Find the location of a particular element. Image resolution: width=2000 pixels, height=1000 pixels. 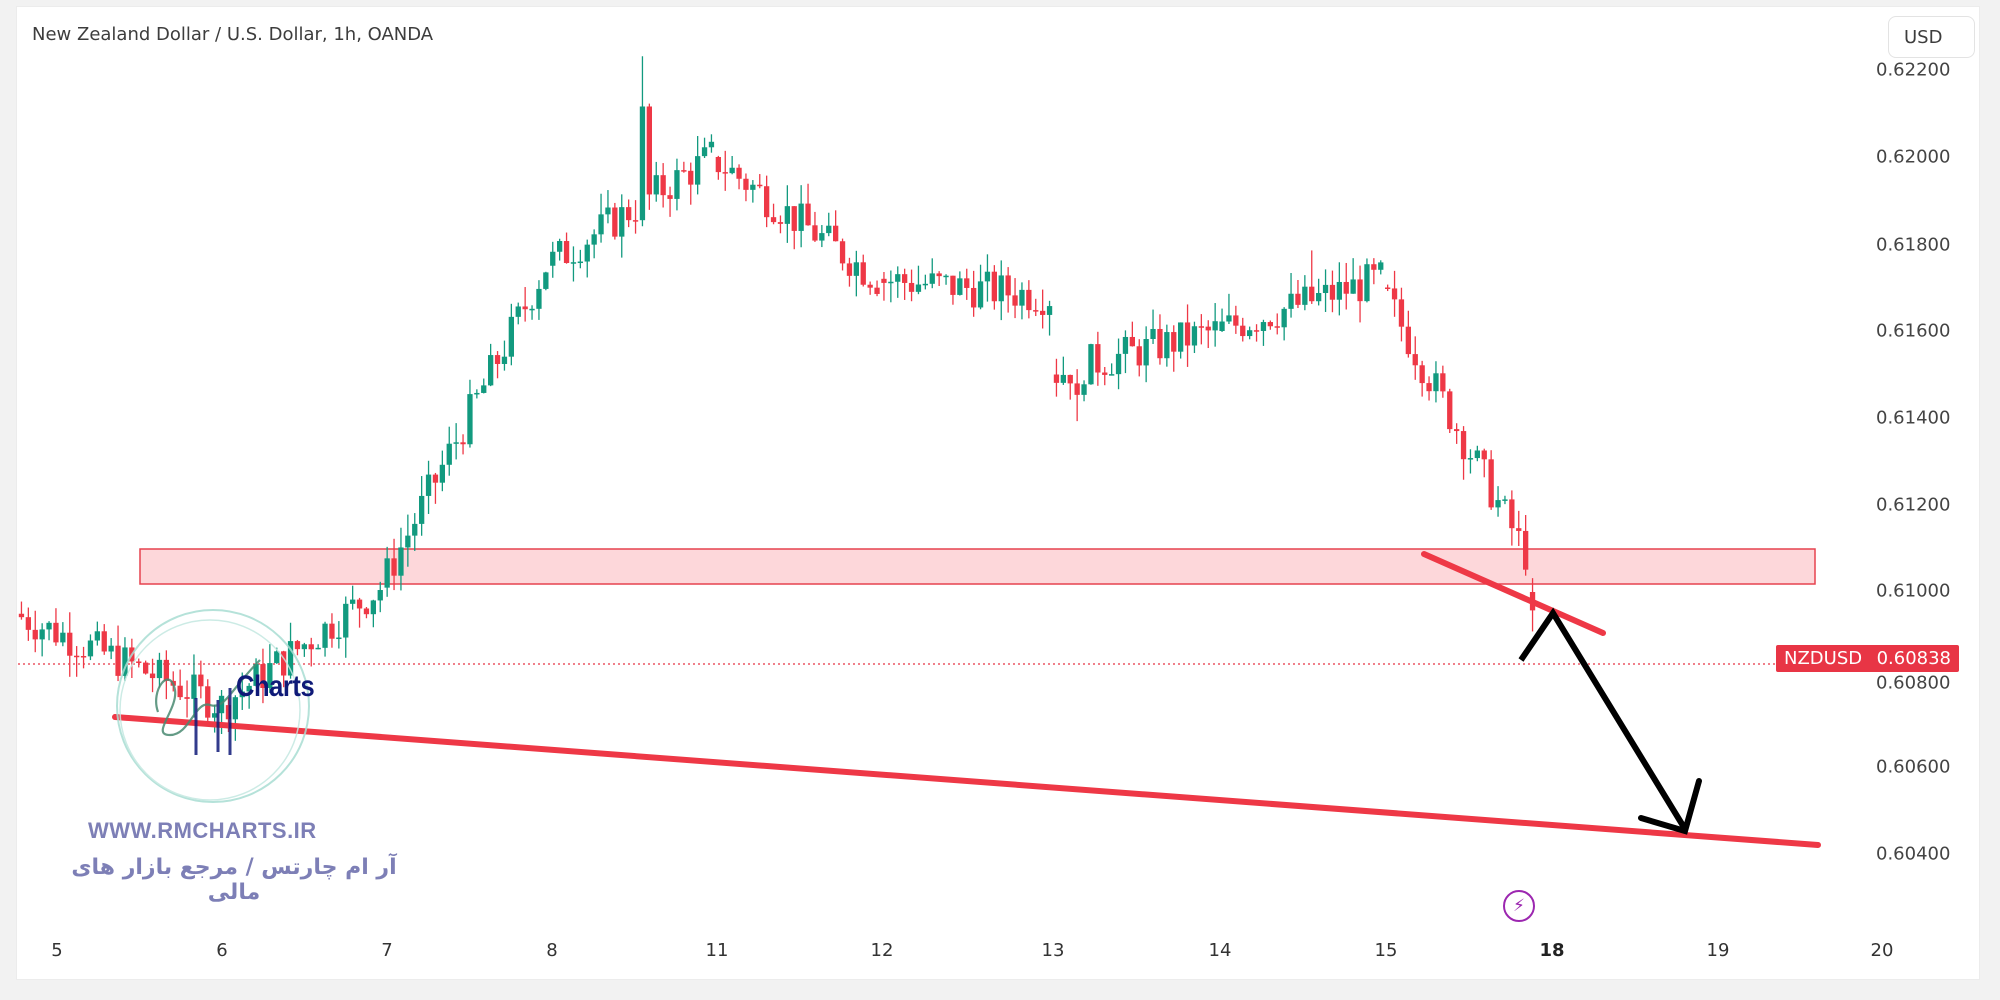

time-axis-label: 11 is located at coordinates (717, 950).